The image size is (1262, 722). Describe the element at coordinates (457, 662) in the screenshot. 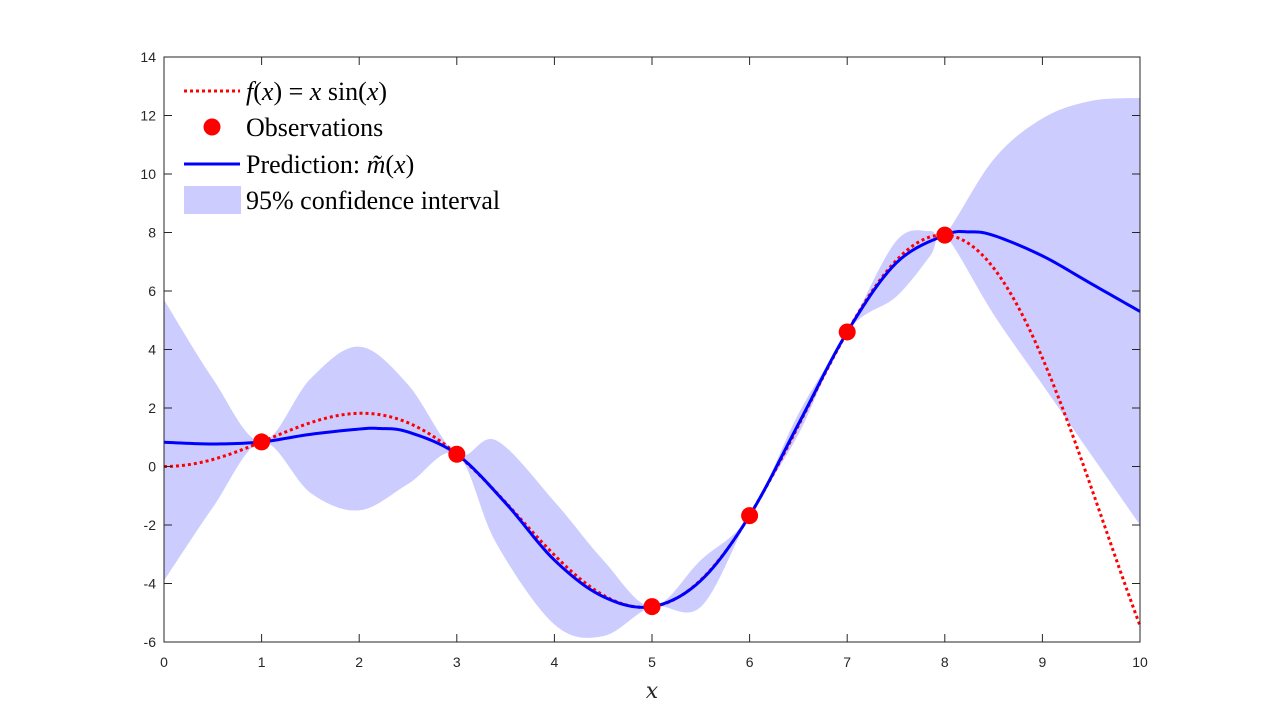

I see `x-tick-label: 3` at that location.